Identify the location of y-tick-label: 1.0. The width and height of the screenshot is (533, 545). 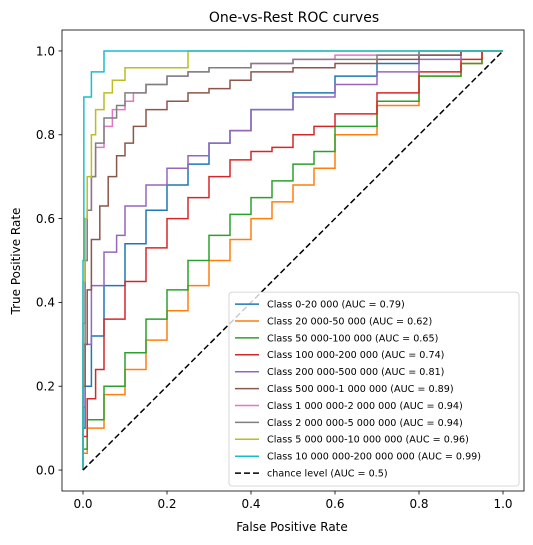
(45, 51).